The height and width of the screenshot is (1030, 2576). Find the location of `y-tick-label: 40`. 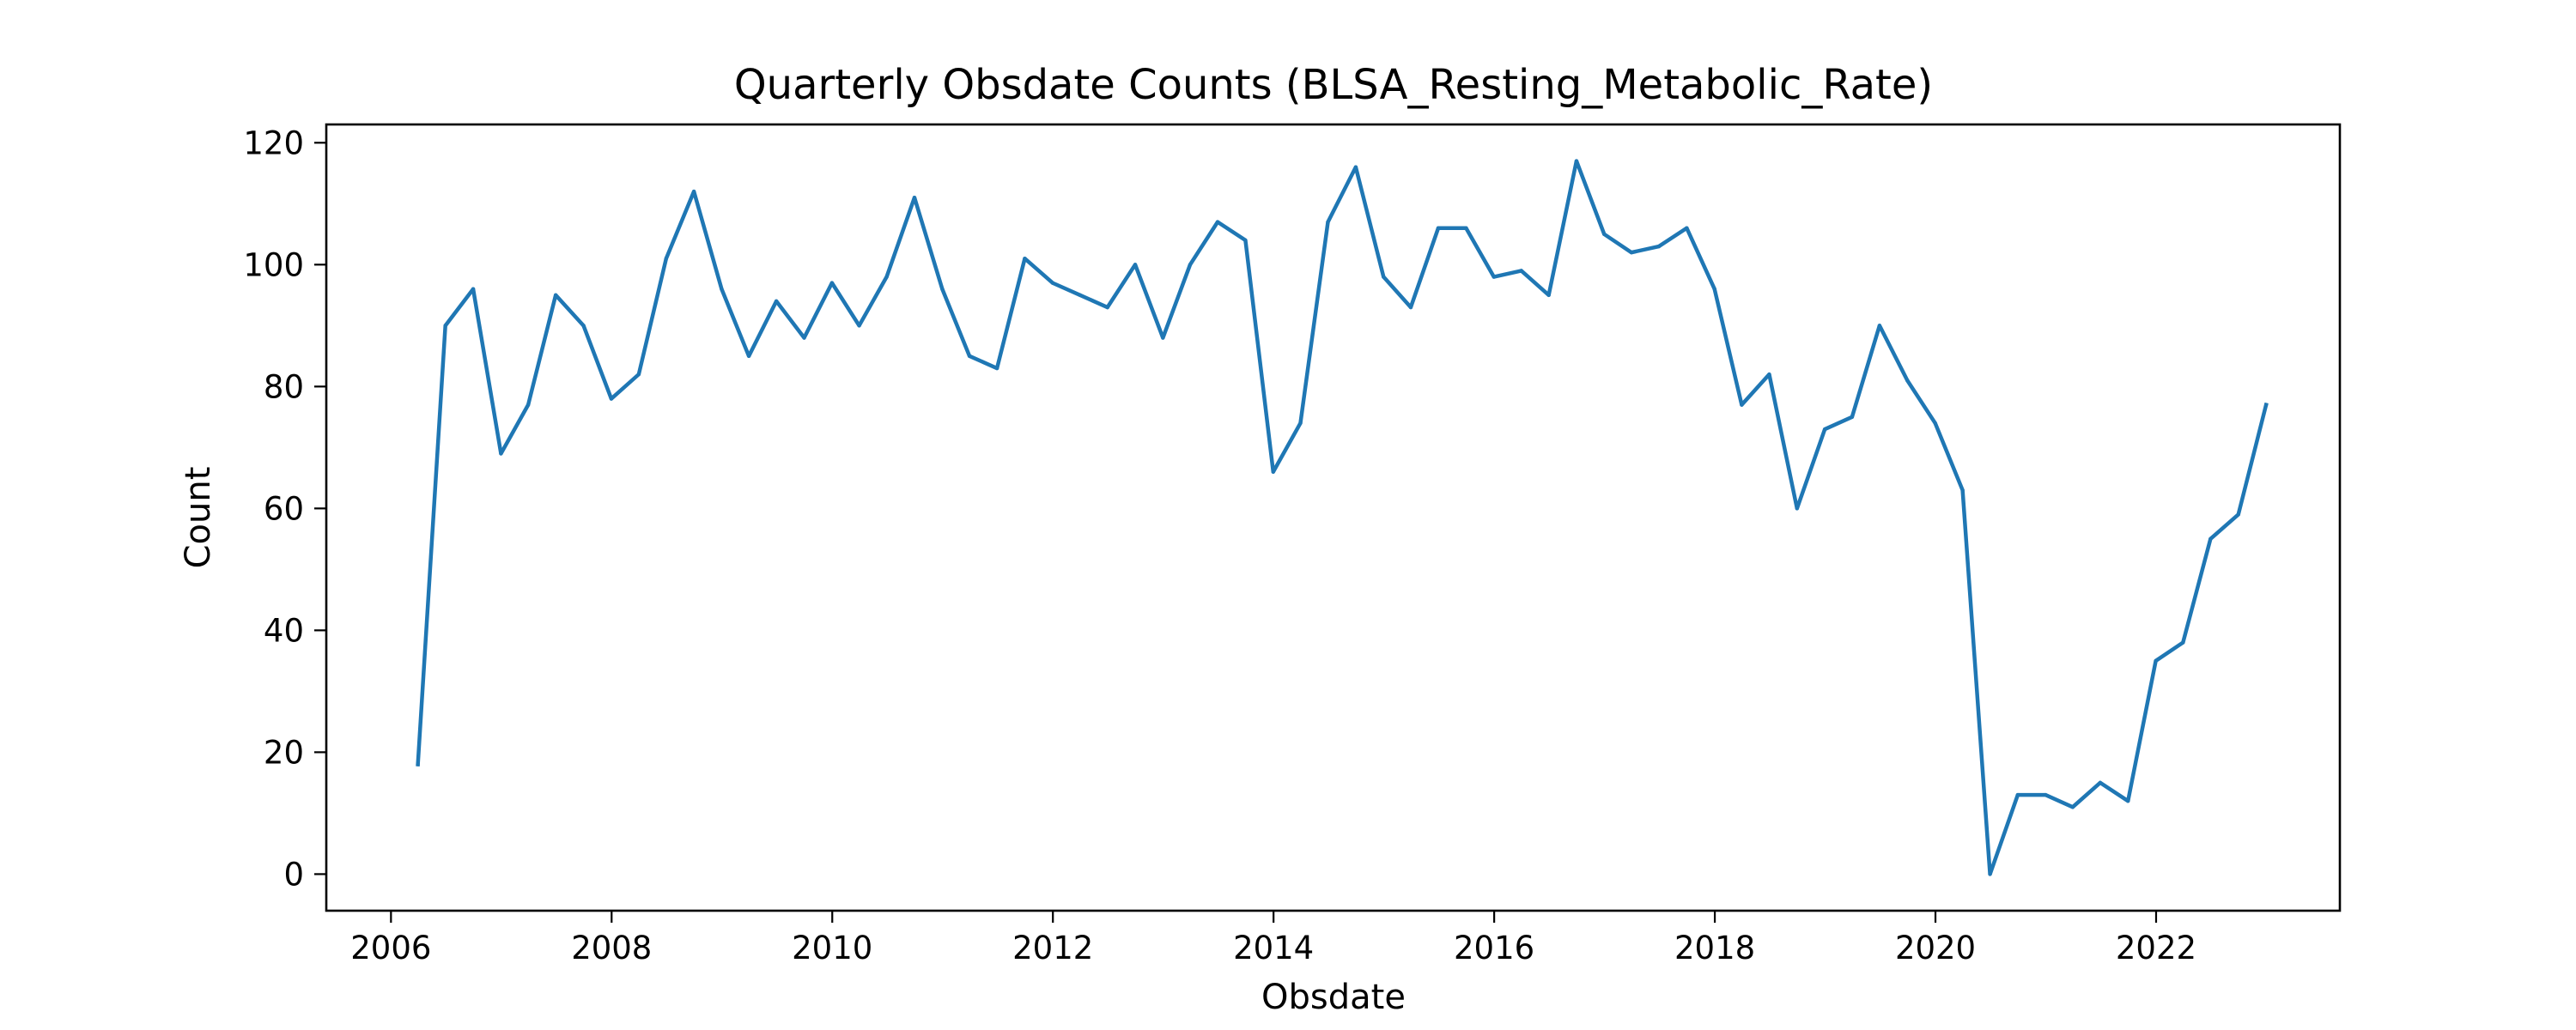

y-tick-label: 40 is located at coordinates (284, 630).